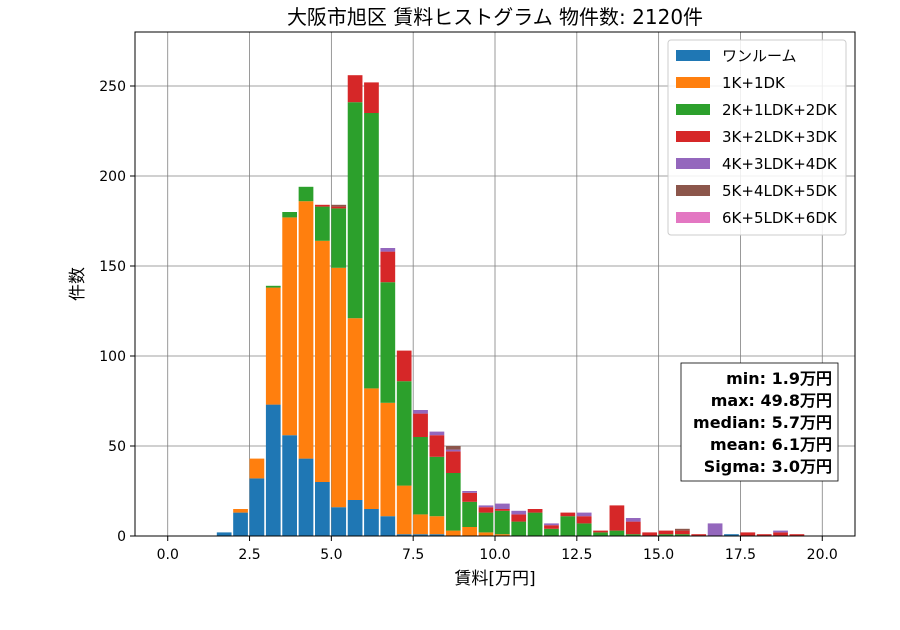  What do you see at coordinates (112, 87) in the screenshot?
I see `y-tick-label: 250` at bounding box center [112, 87].